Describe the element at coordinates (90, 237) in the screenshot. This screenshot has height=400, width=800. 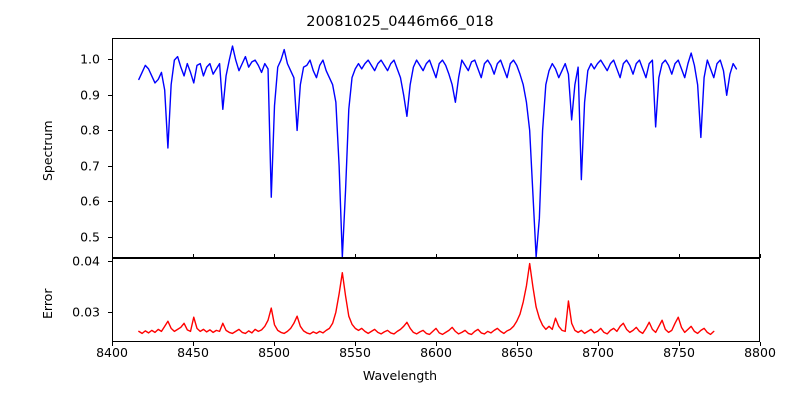
I see `spectrum-ytick-label: 0.5` at that location.